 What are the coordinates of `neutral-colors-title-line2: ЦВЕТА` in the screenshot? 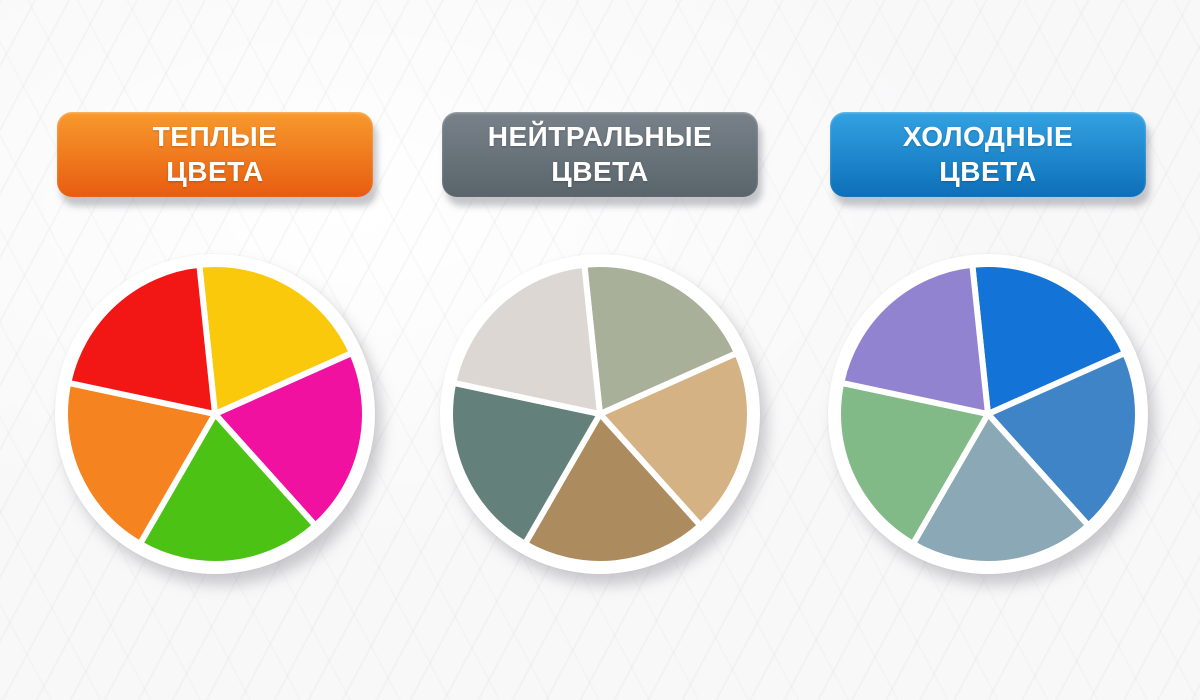 It's located at (600, 171).